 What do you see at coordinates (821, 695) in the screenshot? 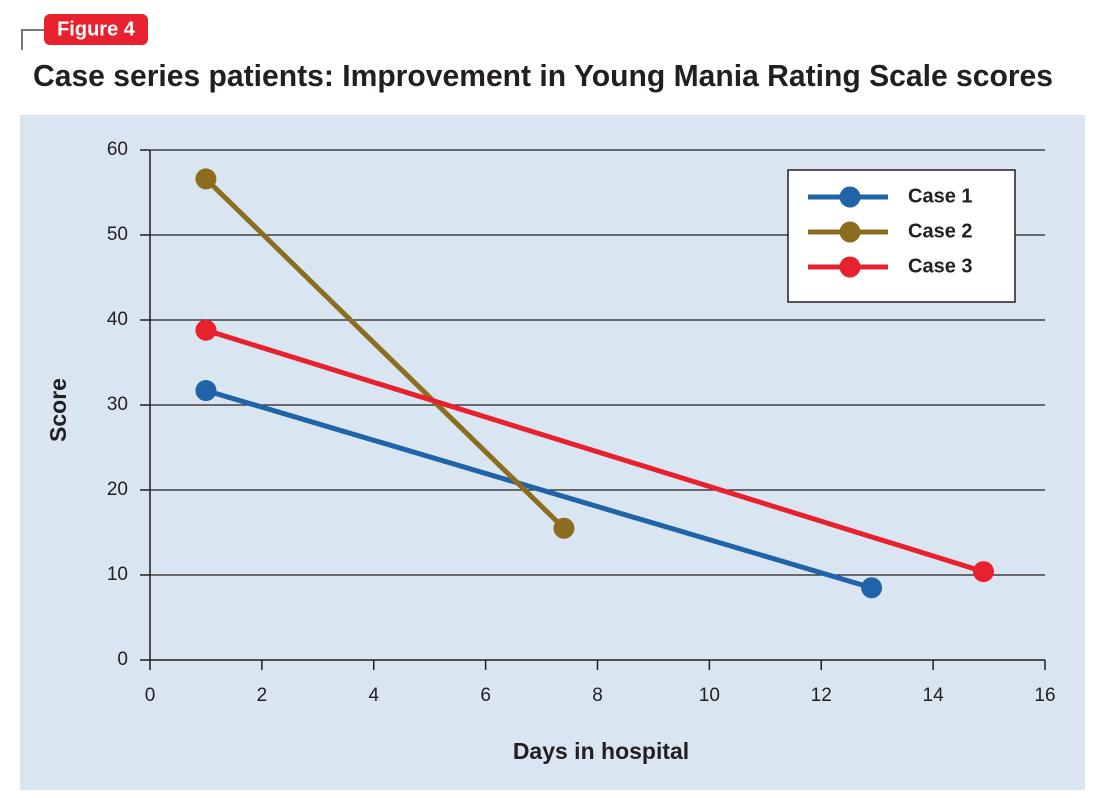
I see `x-tick-label: 12` at bounding box center [821, 695].